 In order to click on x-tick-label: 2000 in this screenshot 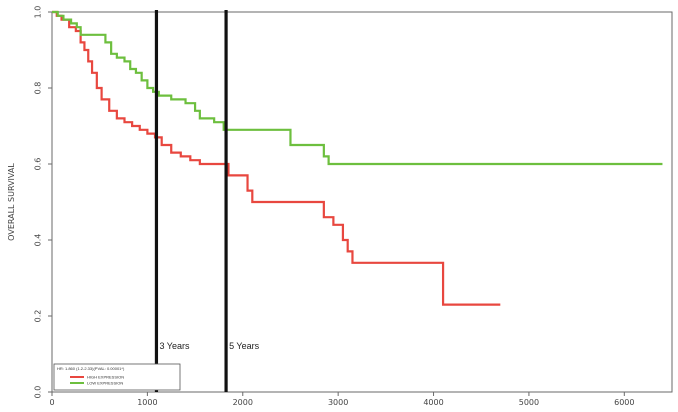, I will do `click(243, 402)`.